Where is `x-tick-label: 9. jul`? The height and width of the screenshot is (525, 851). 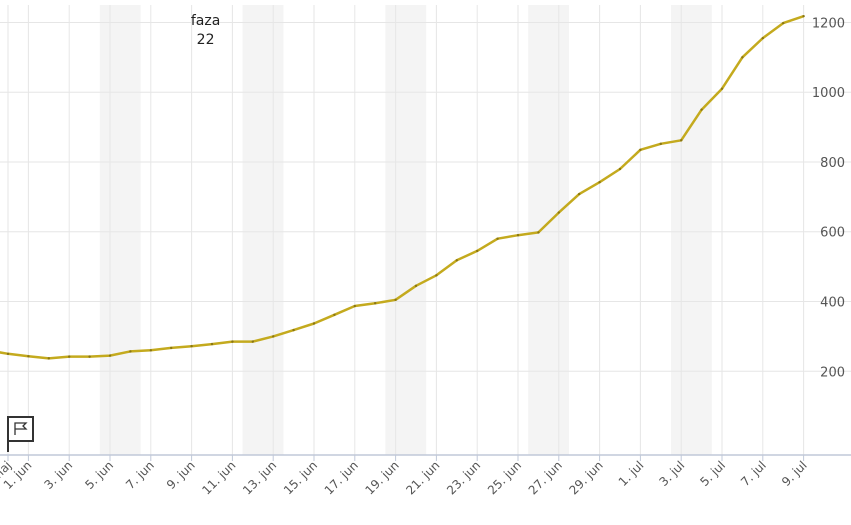 x-tick-label: 9. jul is located at coordinates (794, 473).